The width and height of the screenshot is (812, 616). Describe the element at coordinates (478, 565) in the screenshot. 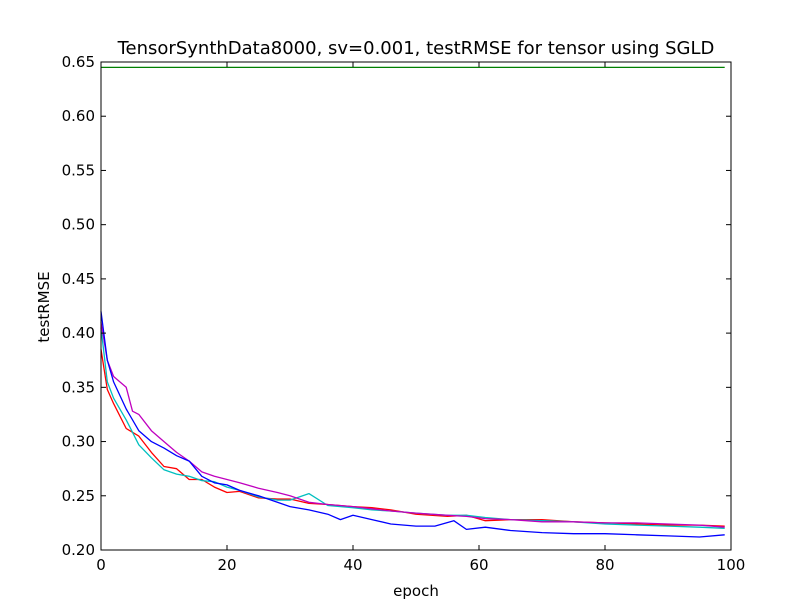

I see `x-tick-label: 60` at that location.